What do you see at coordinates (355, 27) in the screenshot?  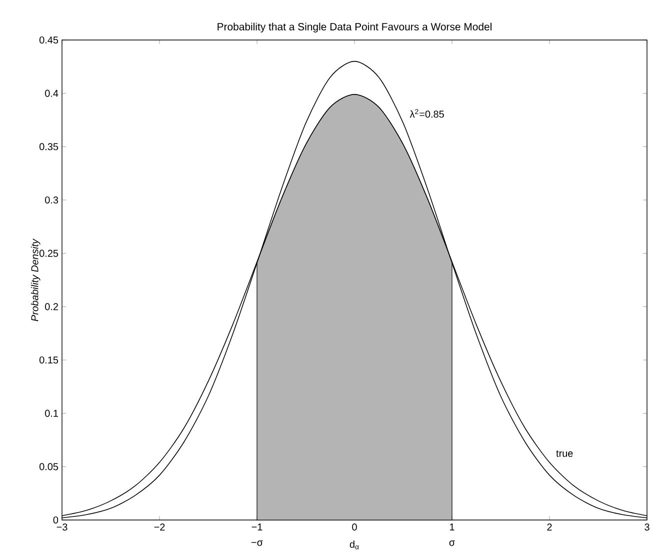 I see `chart-title: Probability that a Single Data Point Favours a Worse Model` at bounding box center [355, 27].